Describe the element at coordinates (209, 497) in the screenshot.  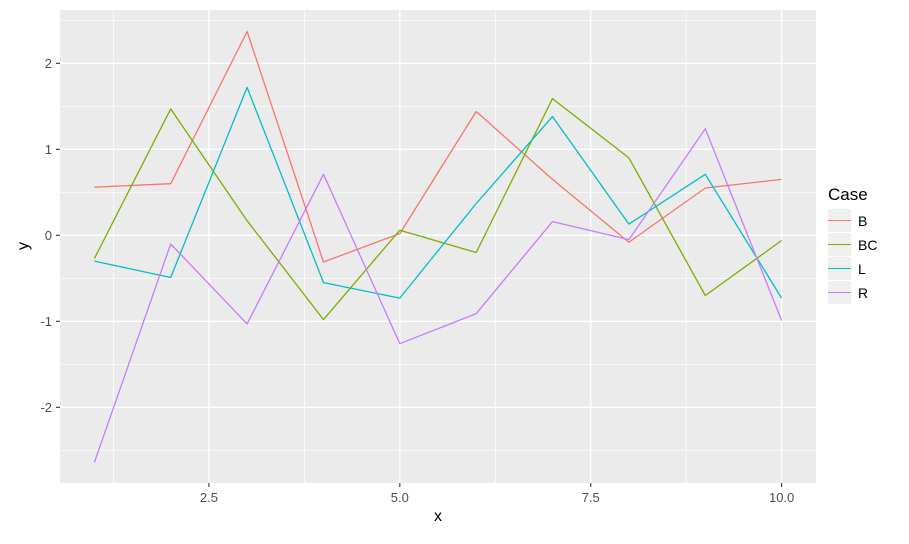
I see `x-tick-label: 2.5` at that location.